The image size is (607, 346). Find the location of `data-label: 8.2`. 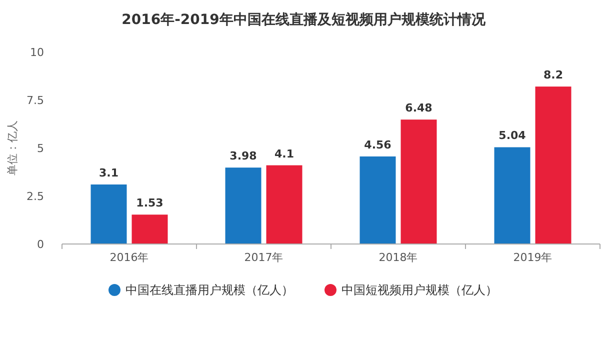

data-label: 8.2 is located at coordinates (553, 75).